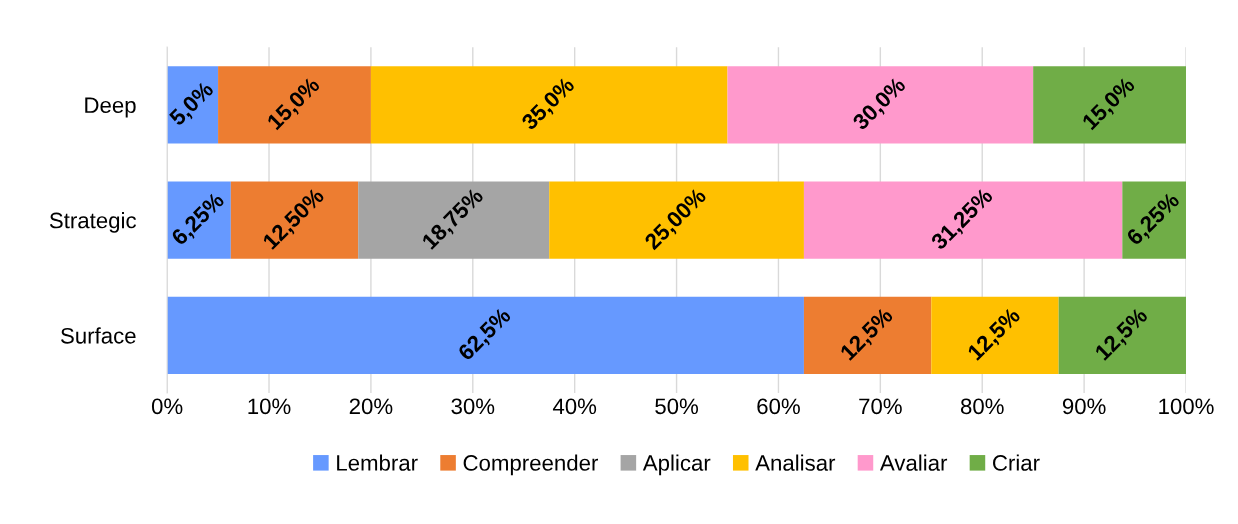 This screenshot has height=524, width=1238. Describe the element at coordinates (676, 465) in the screenshot. I see `legend-label: Aplicar` at that location.